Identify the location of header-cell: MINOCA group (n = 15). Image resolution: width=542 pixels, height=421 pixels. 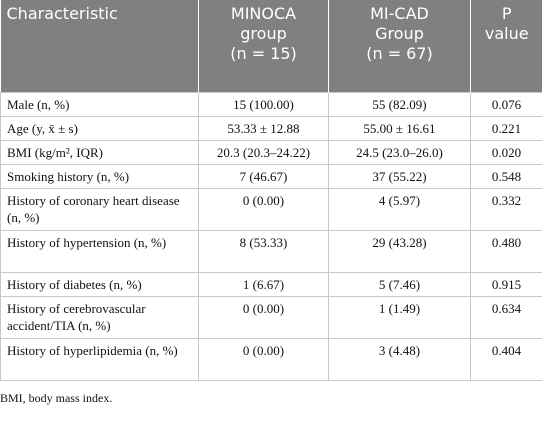
(263, 46).